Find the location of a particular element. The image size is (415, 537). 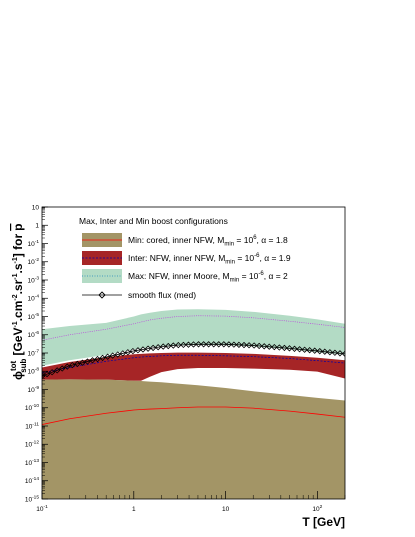

y-tick-label: 10⁻¹⁴ is located at coordinates (32, 480).